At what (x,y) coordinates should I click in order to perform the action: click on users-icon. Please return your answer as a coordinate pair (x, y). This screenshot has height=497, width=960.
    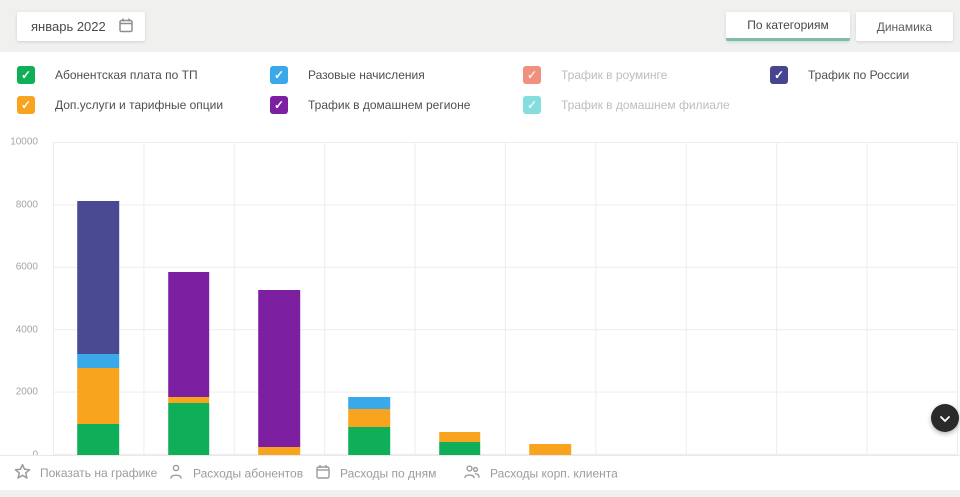
    Looking at the image, I should click on (472, 473).